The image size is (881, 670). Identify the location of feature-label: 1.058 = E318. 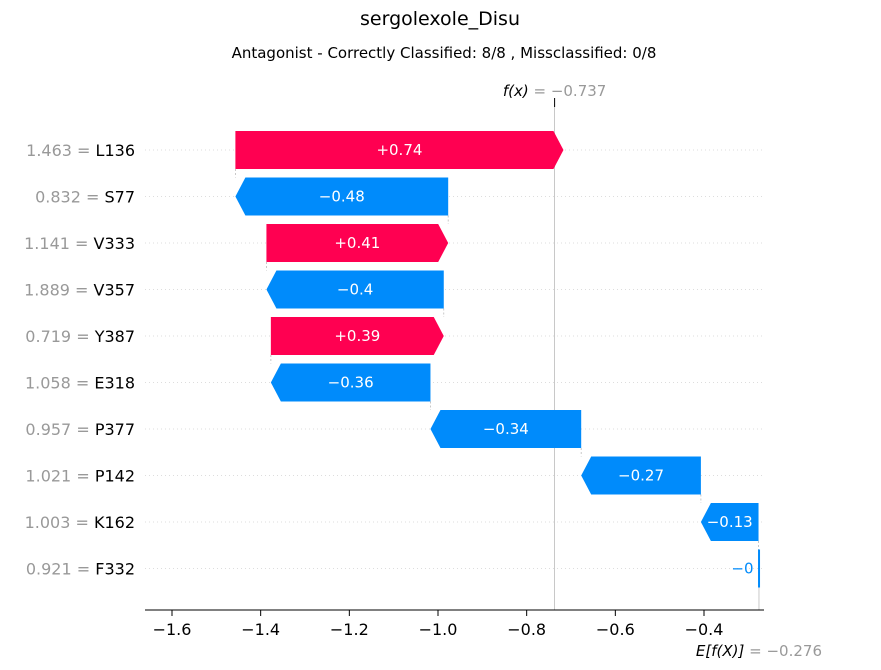
(80, 382).